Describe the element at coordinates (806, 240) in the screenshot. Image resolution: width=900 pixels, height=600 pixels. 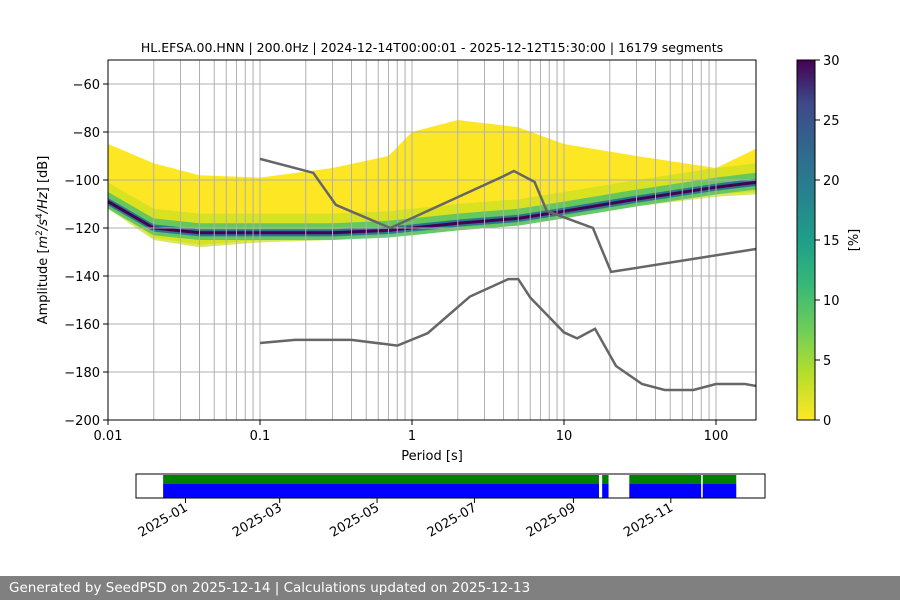
I see `colorbar` at that location.